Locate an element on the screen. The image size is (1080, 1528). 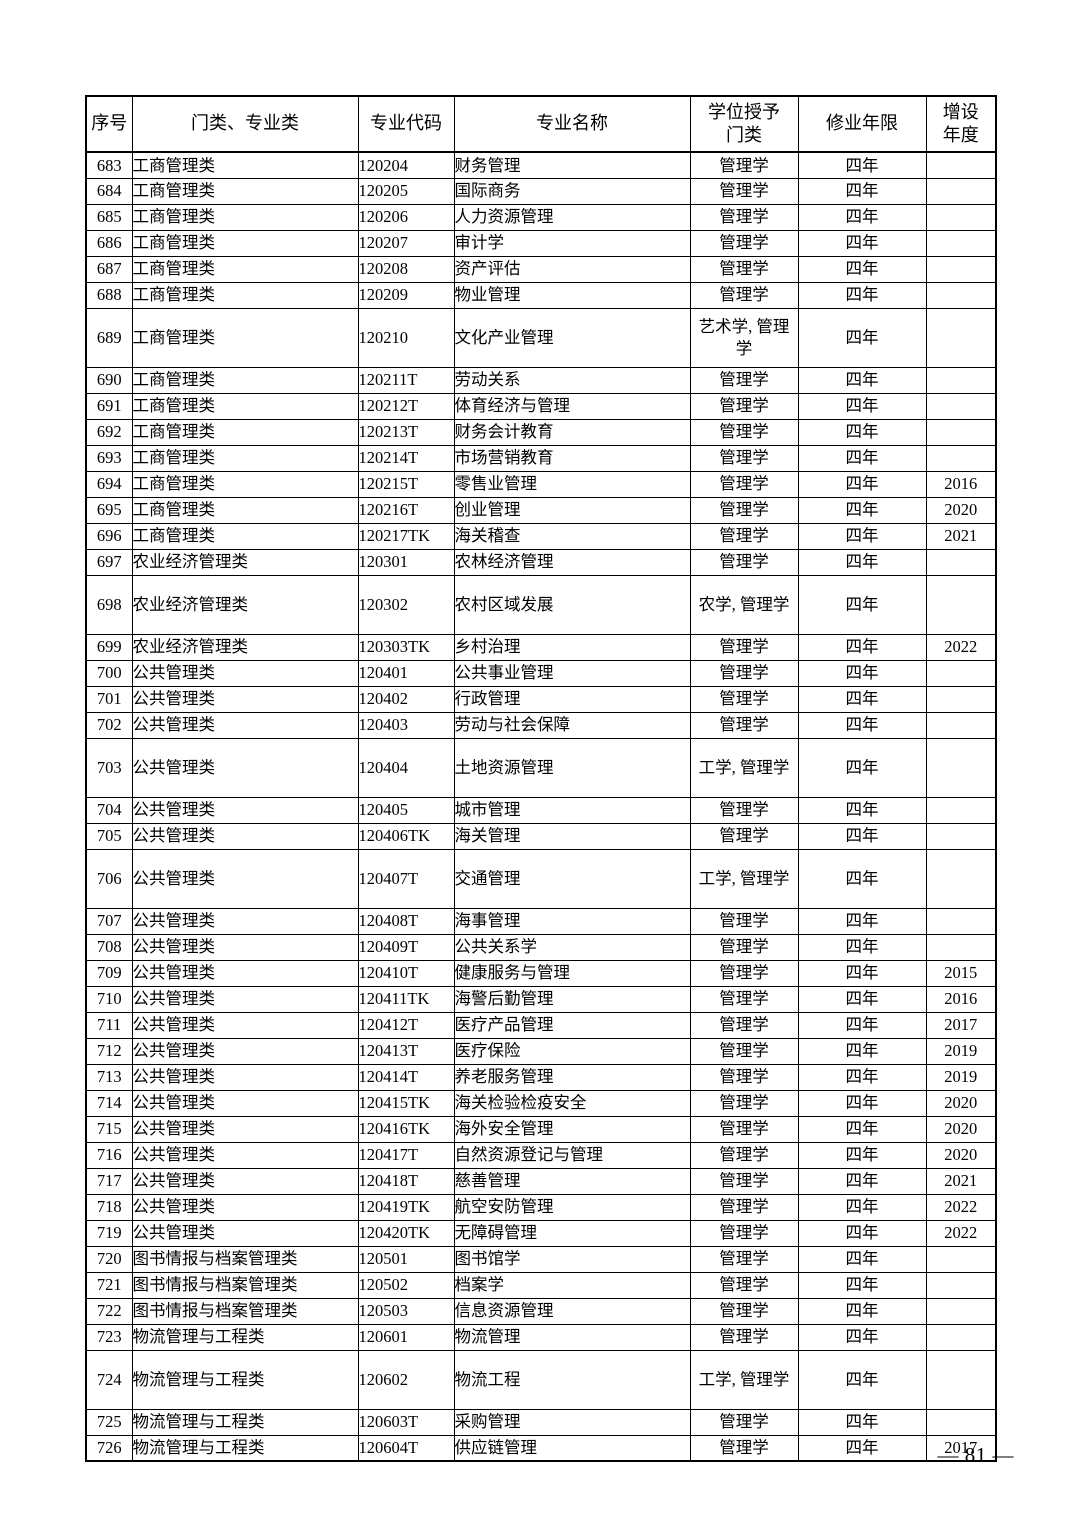
cell-major-name: 劳动与社会保障 is located at coordinates (572, 725).